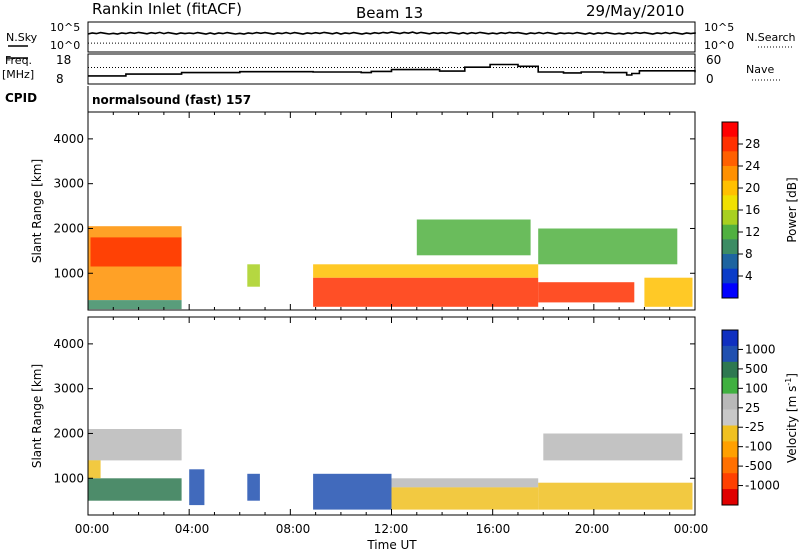  Describe the element at coordinates (37, 416) in the screenshot. I see `velocity-y-axis-label: Slant Range [km]` at that location.